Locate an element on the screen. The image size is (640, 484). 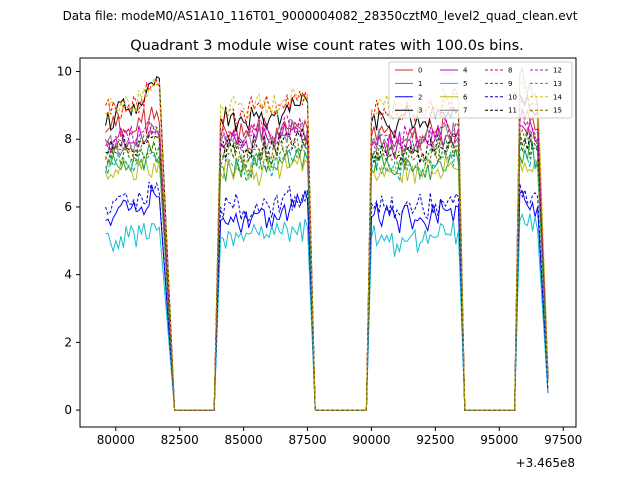
legend-label-4: 4 is located at coordinates (465, 71).